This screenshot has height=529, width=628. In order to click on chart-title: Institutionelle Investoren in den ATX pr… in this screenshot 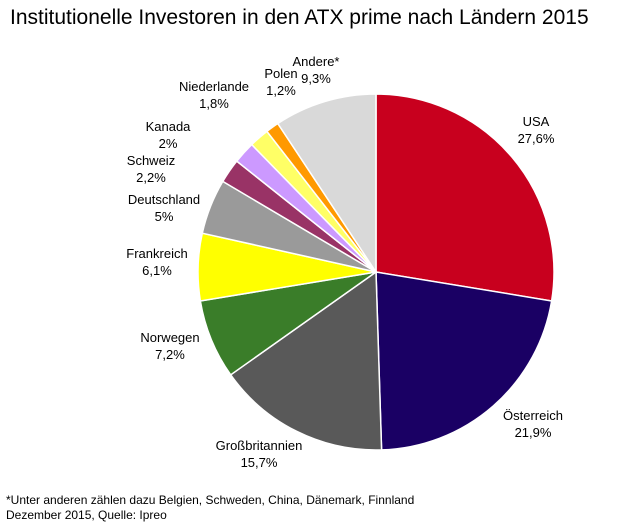, I will do `click(299, 17)`.